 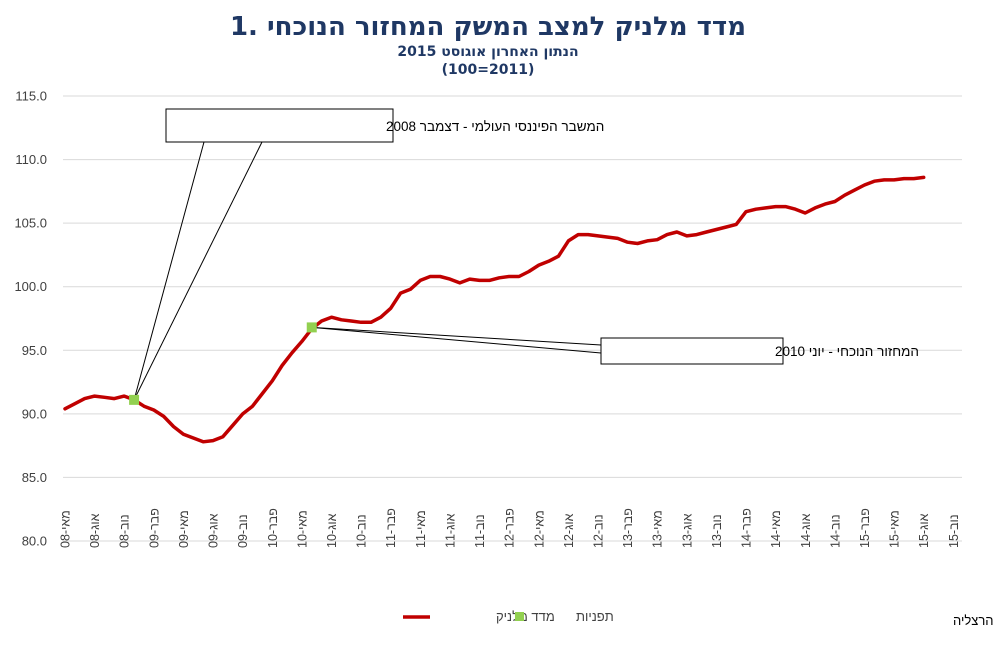 I want to click on y-axis: 80.0 85.0 90.0 95.0 100.0 105.0 110.0 115.0, so click(x=30, y=319).